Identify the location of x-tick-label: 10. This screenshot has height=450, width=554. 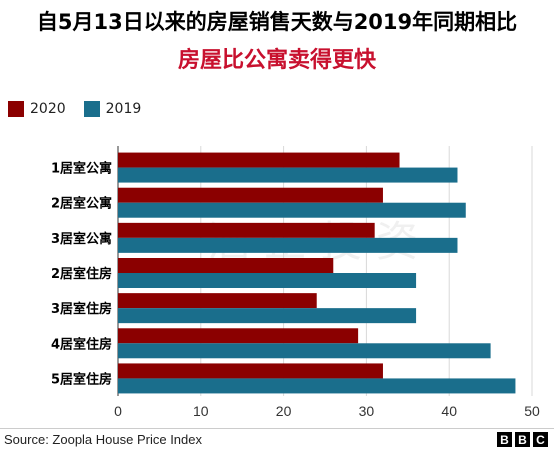
(201, 411).